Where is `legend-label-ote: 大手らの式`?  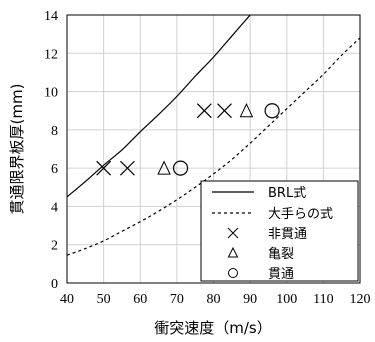 legend-label-ote: 大手らの式 is located at coordinates (300, 214).